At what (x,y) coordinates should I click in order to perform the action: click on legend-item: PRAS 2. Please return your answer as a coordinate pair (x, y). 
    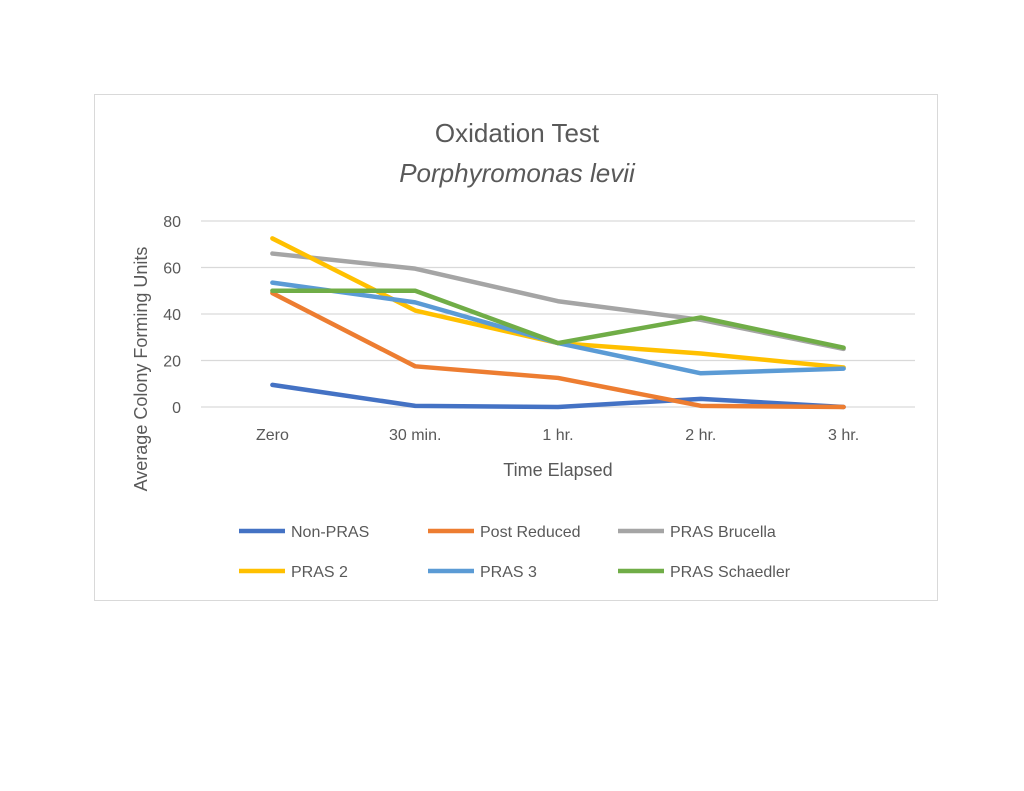
    Looking at the image, I should click on (293, 572).